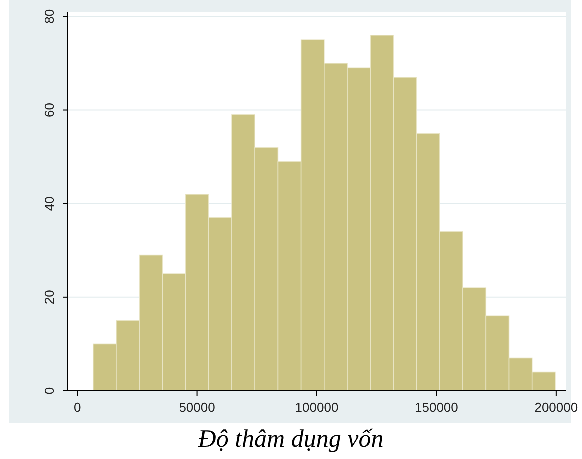 The height and width of the screenshot is (459, 582). Describe the element at coordinates (49, 391) in the screenshot. I see `y-tick-label: 0` at that location.